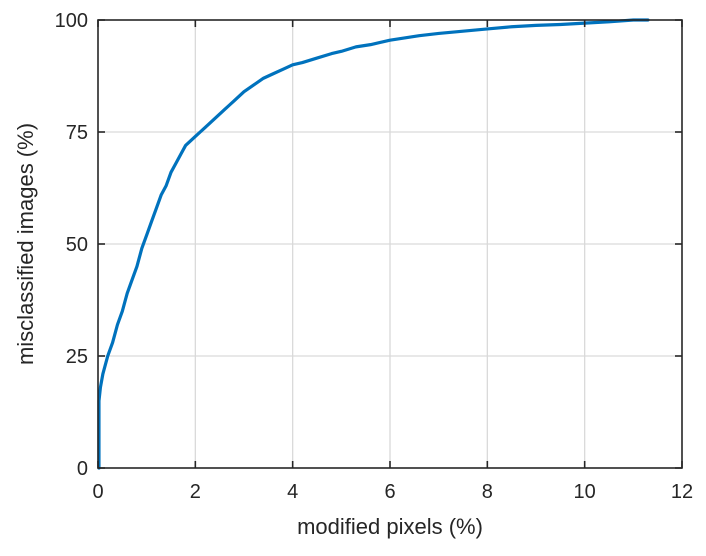 This screenshot has height=556, width=706. What do you see at coordinates (71, 21) in the screenshot?
I see `y-tick-label: 100` at bounding box center [71, 21].